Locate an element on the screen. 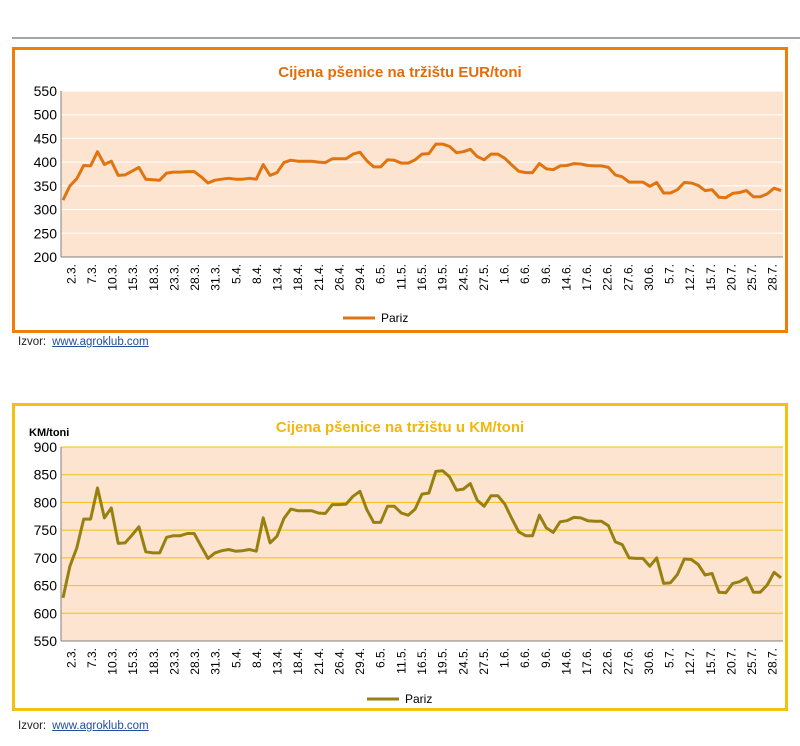 The height and width of the screenshot is (746, 800). y-tick-label: 450 is located at coordinates (46, 138).